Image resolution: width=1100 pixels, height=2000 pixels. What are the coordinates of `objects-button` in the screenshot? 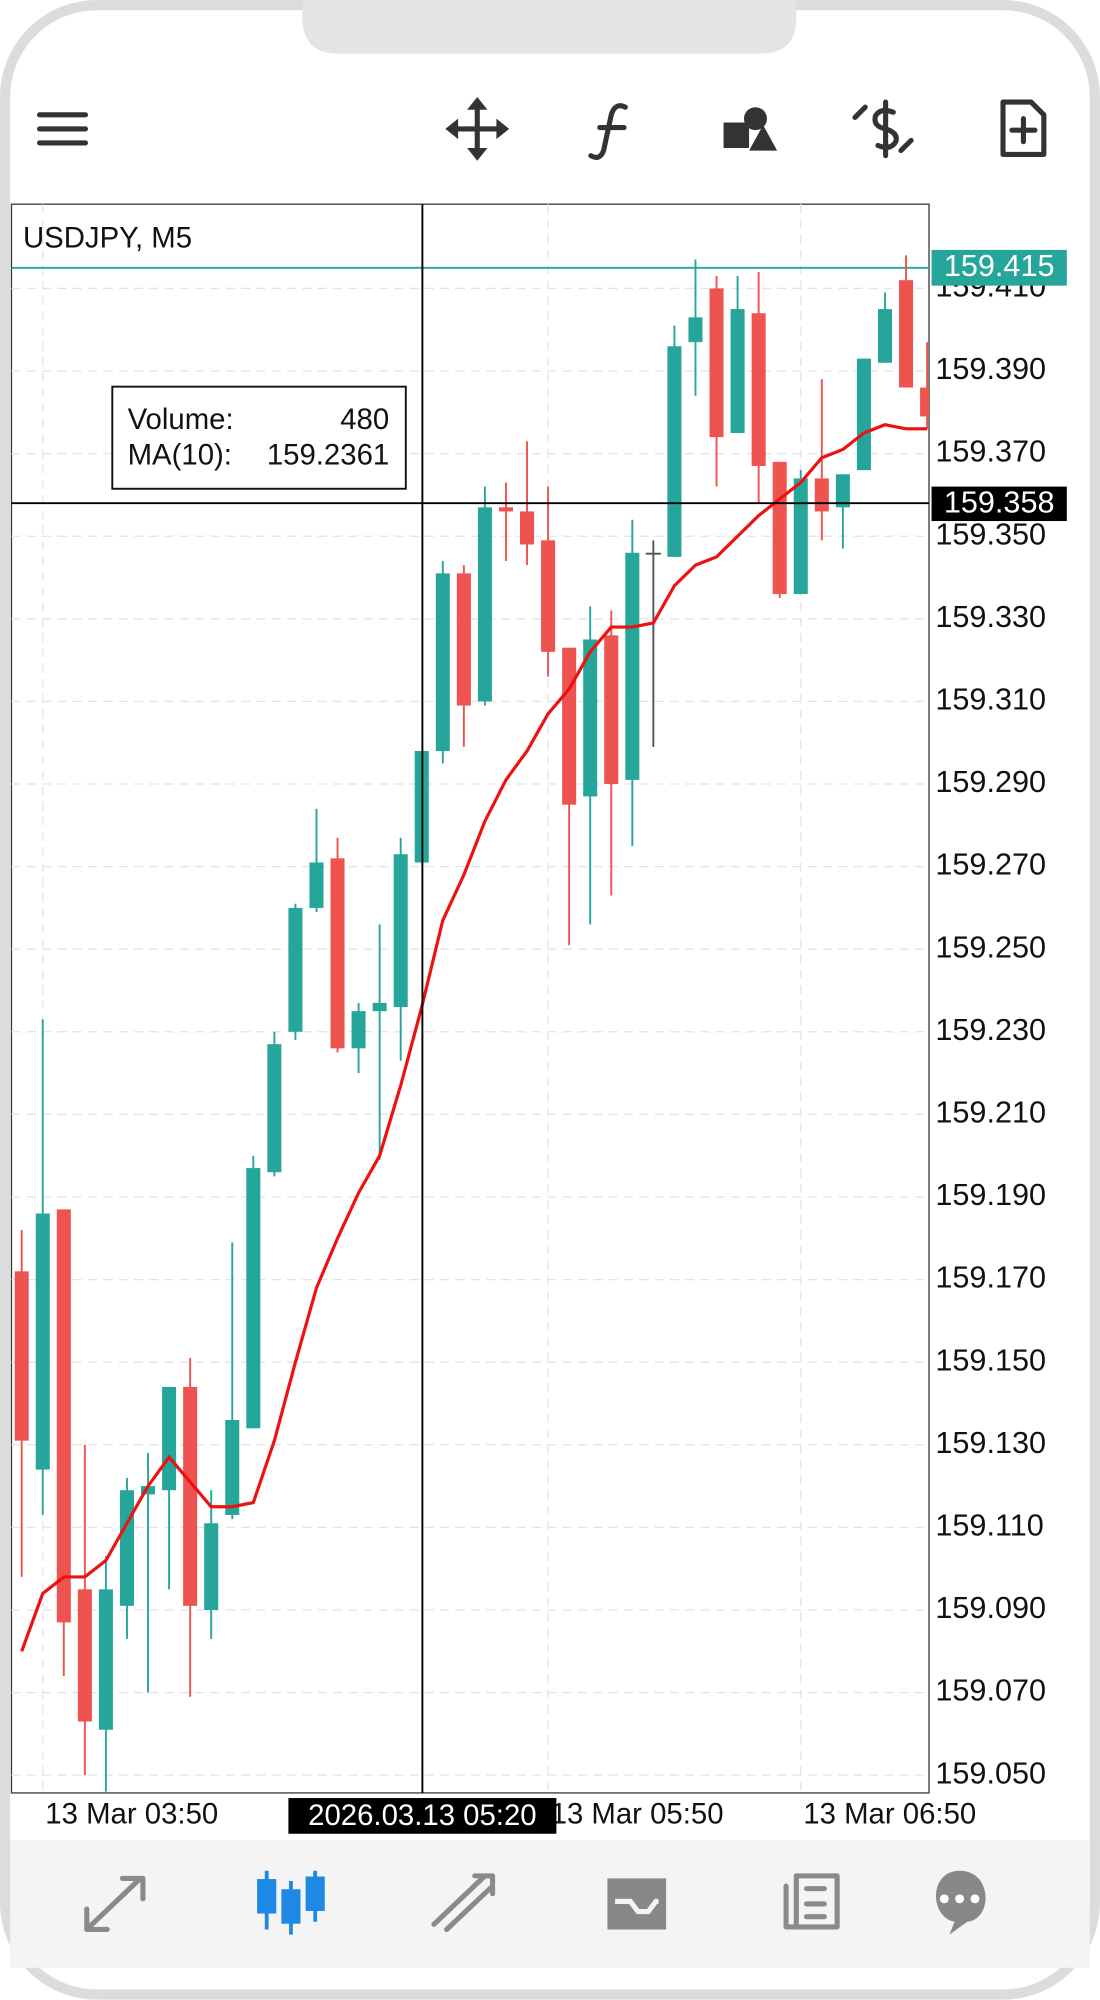 It's located at (750, 129).